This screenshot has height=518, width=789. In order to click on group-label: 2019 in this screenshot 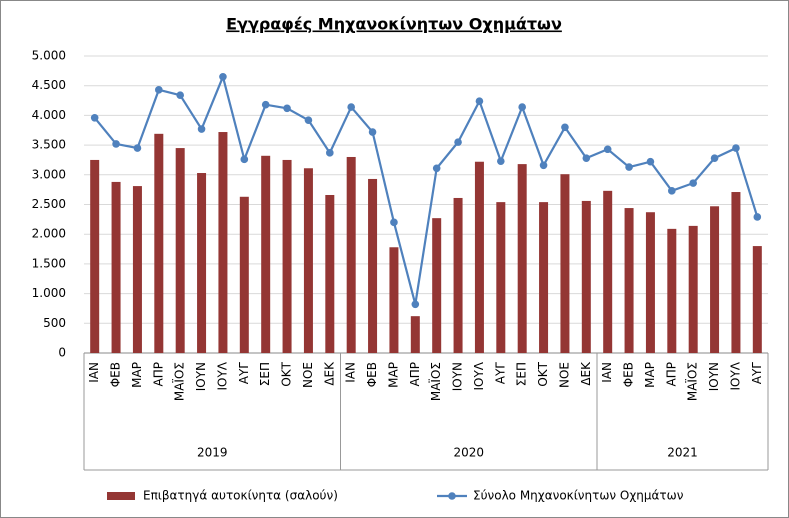, I will do `click(212, 453)`.